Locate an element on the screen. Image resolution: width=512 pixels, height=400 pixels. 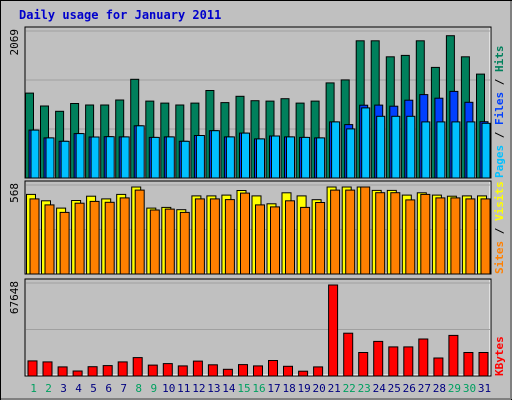
visits-panel-legend-visits: Visits is located at coordinates (499, 201).